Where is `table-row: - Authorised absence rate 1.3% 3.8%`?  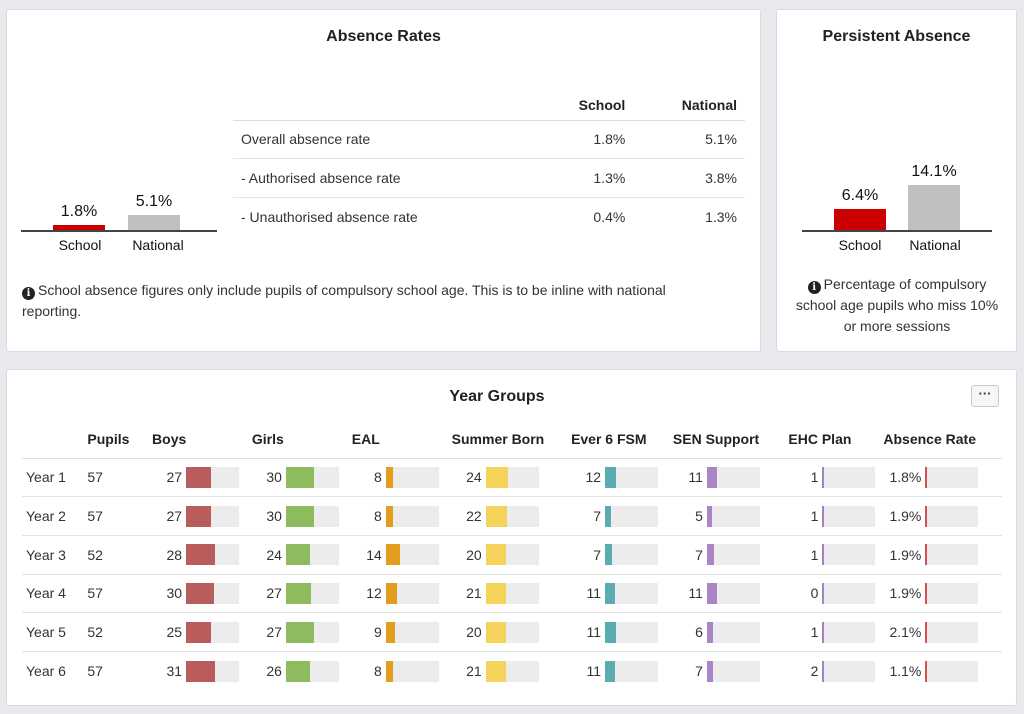
table-row: - Authorised absence rate 1.3% 3.8% is located at coordinates (489, 178).